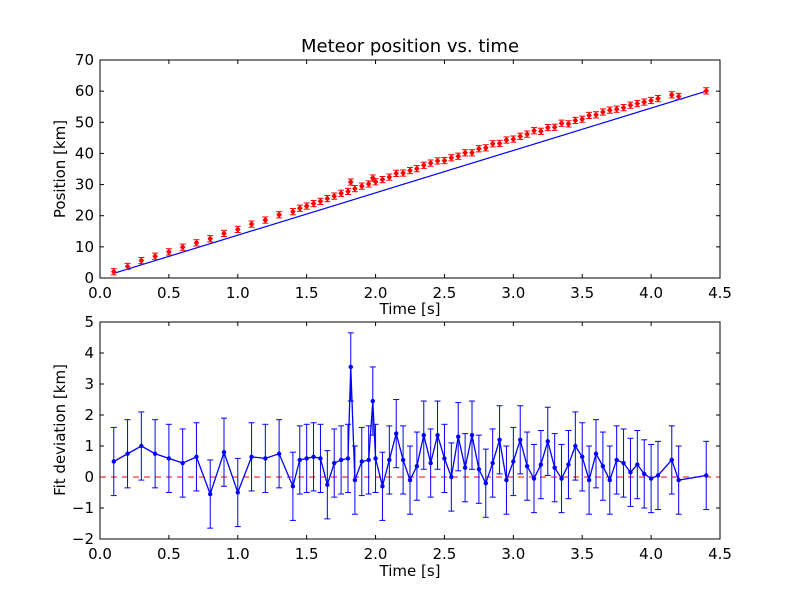 The width and height of the screenshot is (800, 600). Describe the element at coordinates (445, 293) in the screenshot. I see `position-chart-x-tick-label: 2.5` at that location.